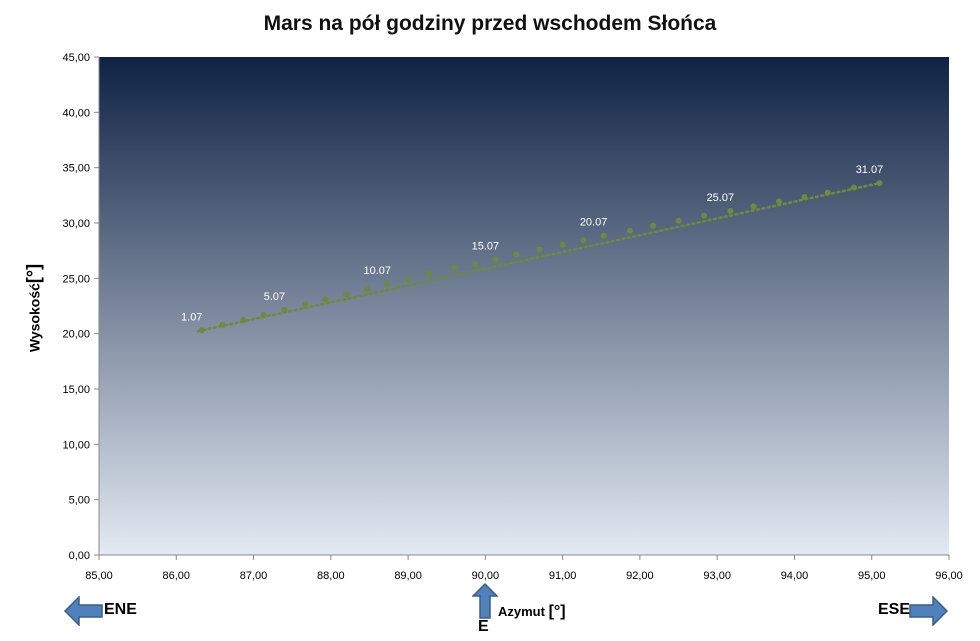  What do you see at coordinates (76, 113) in the screenshot?
I see `y-tick-label: 40,00` at bounding box center [76, 113].